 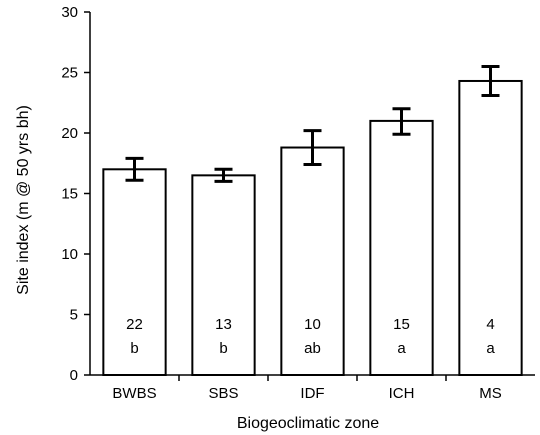 I want to click on sample-size-label: 10, so click(x=312, y=324).